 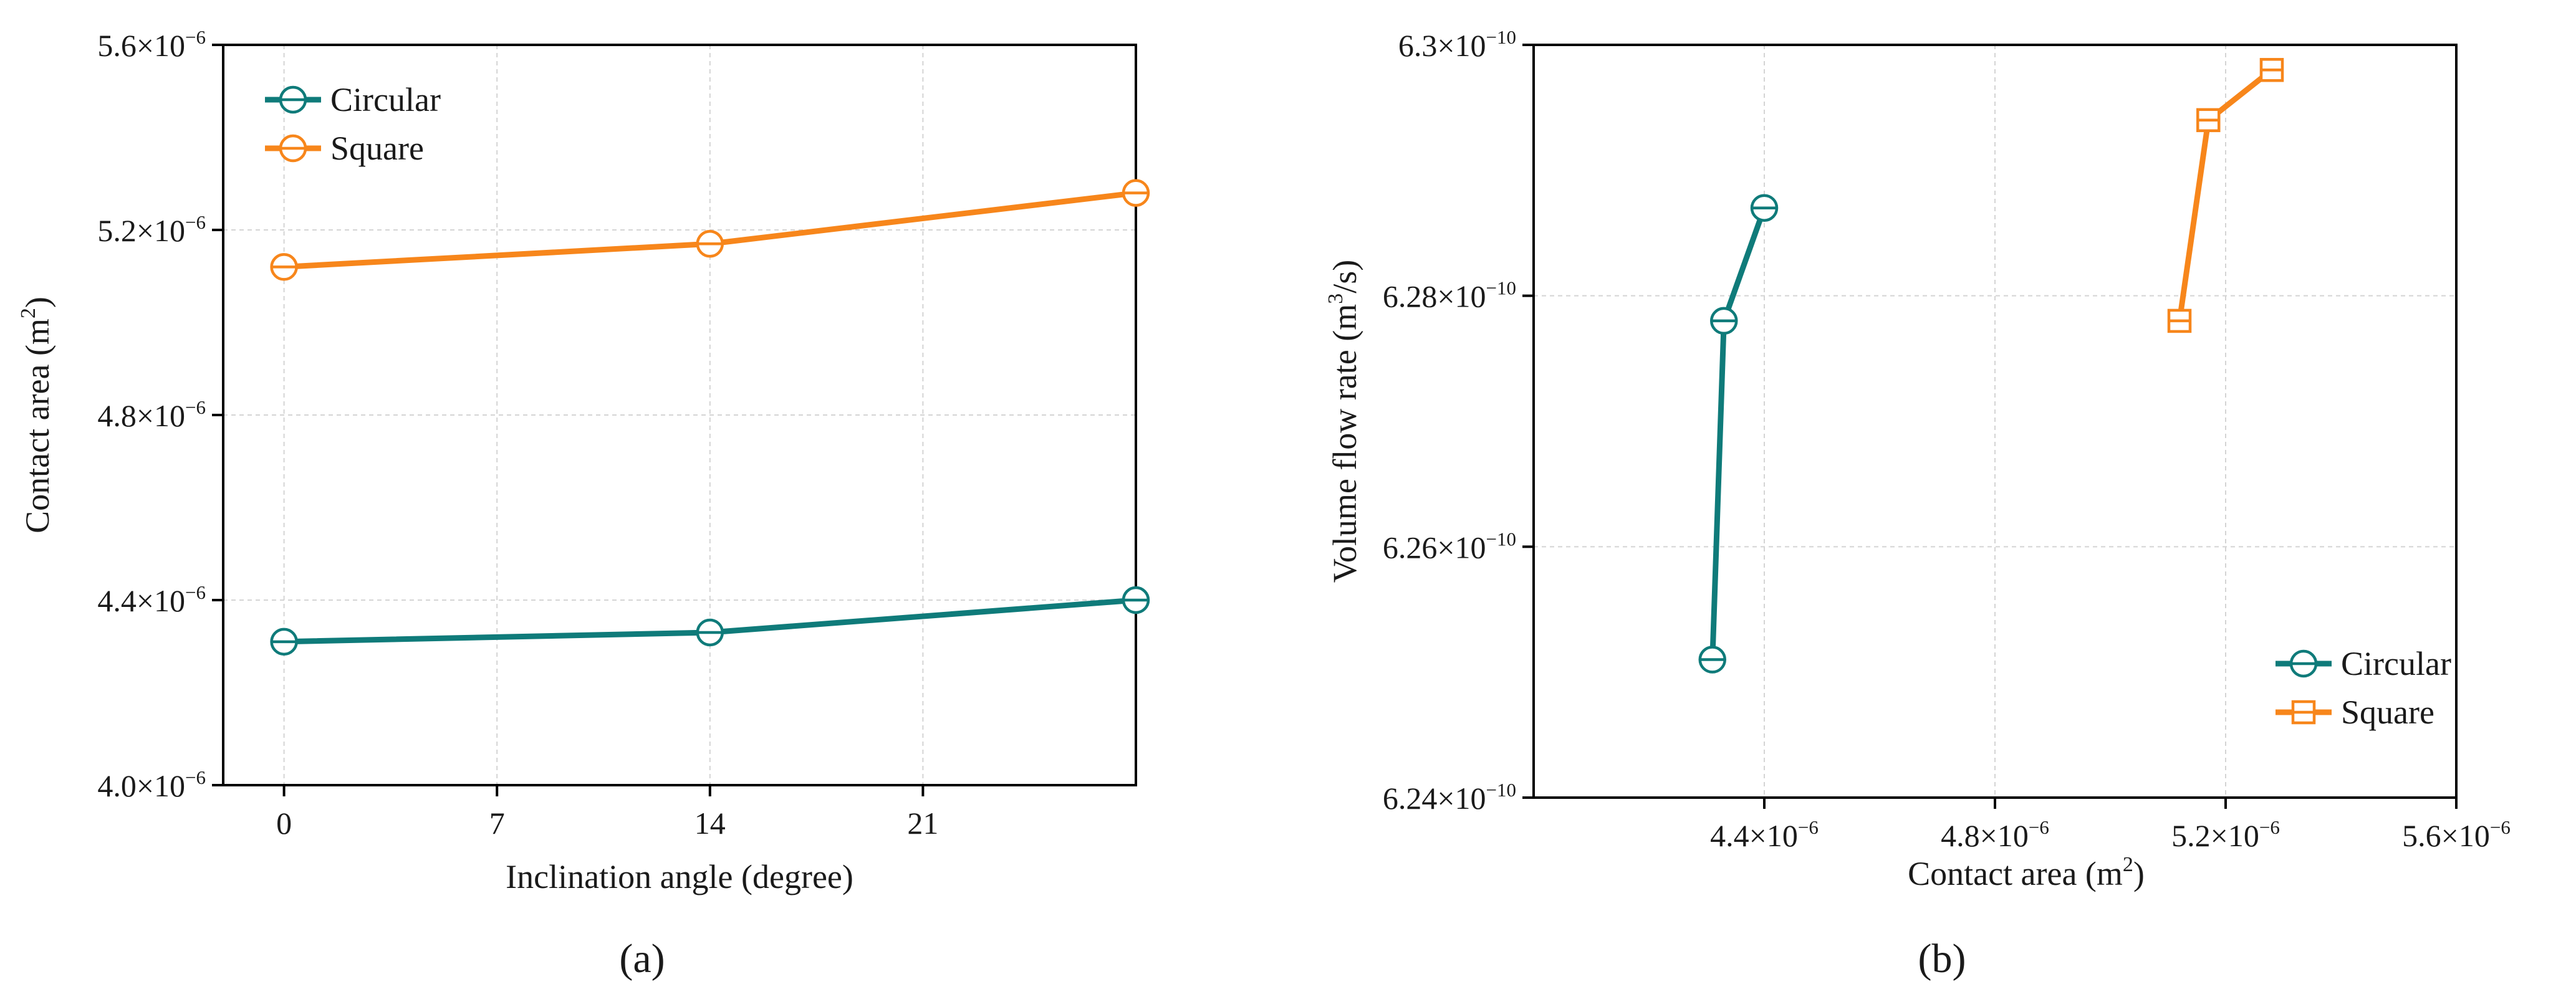 I want to click on y-tick-label: 4.8×10⁻⁶, so click(x=151, y=414).